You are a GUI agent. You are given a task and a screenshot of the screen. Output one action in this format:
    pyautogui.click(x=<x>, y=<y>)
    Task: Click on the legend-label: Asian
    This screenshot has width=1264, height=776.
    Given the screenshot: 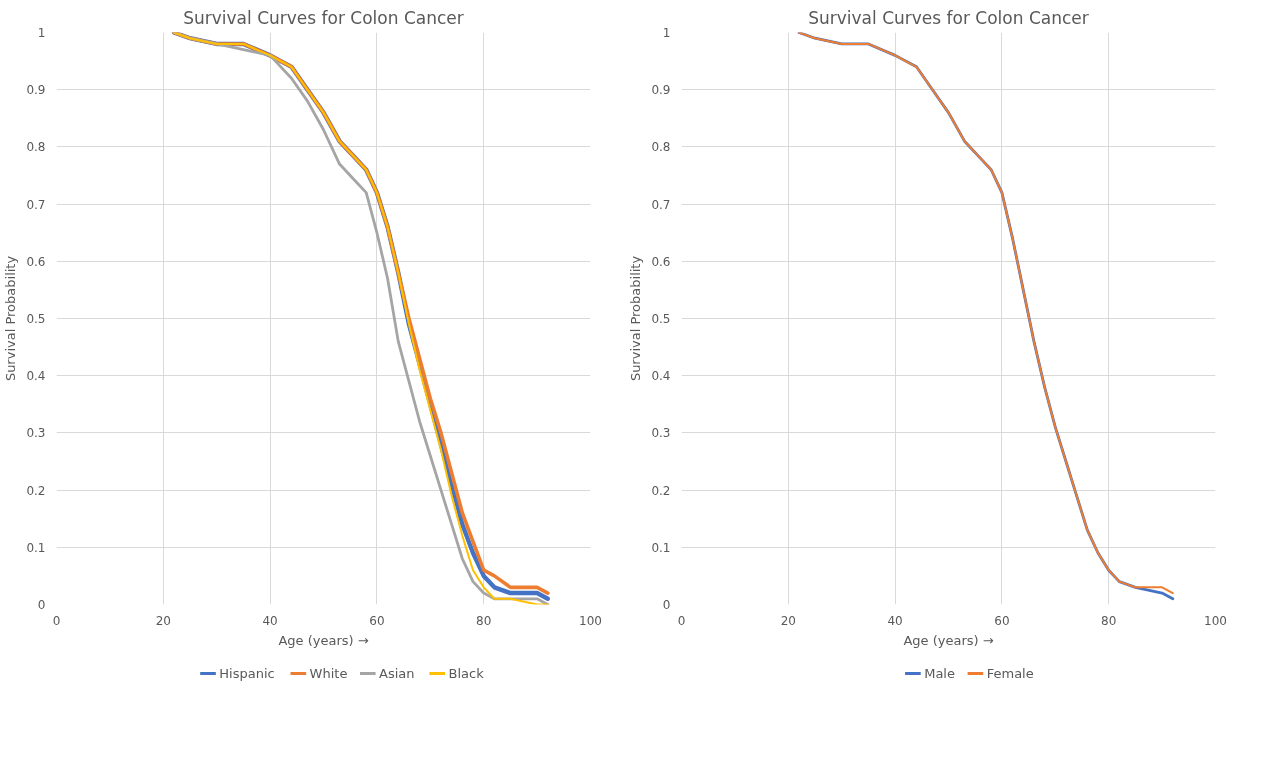 What is the action you would take?
    pyautogui.click(x=397, y=673)
    